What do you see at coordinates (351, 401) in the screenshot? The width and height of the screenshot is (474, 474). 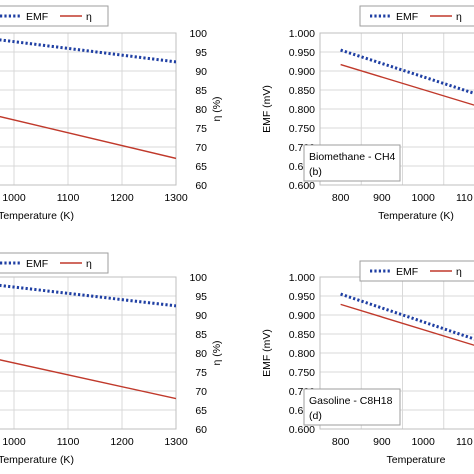 I see `fuel-label: Gasoline - C8H18` at bounding box center [351, 401].